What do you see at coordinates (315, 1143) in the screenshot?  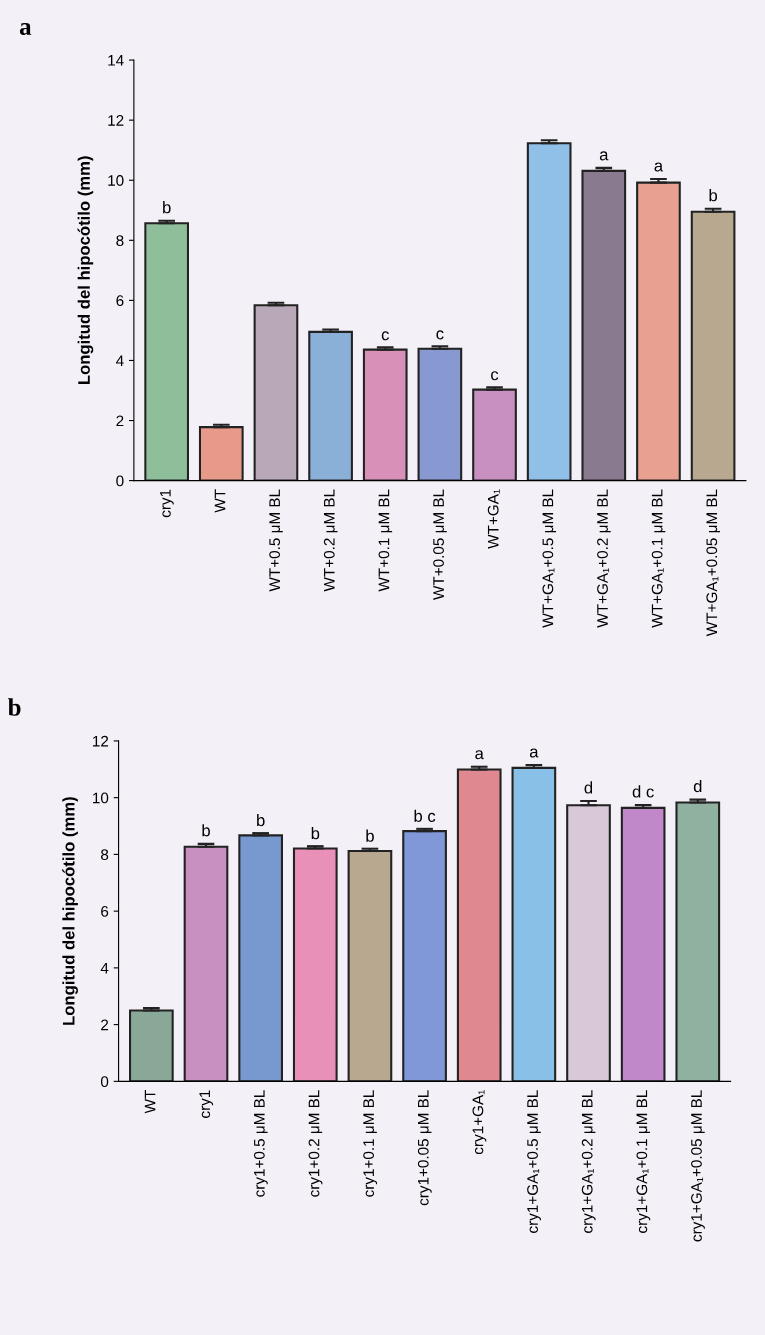 I see `x-tick-label: cry1+0.2 μM BL` at bounding box center [315, 1143].